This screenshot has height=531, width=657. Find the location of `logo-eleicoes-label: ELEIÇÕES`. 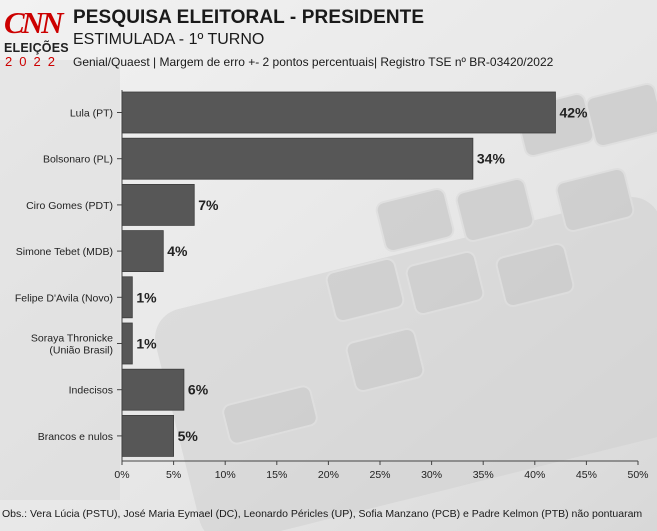

logo-eleicoes-label: ELEIÇÕES is located at coordinates (36, 48).